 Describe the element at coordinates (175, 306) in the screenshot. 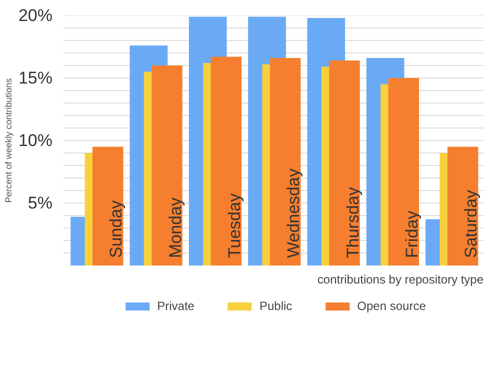

I see `legend-label: Private` at that location.